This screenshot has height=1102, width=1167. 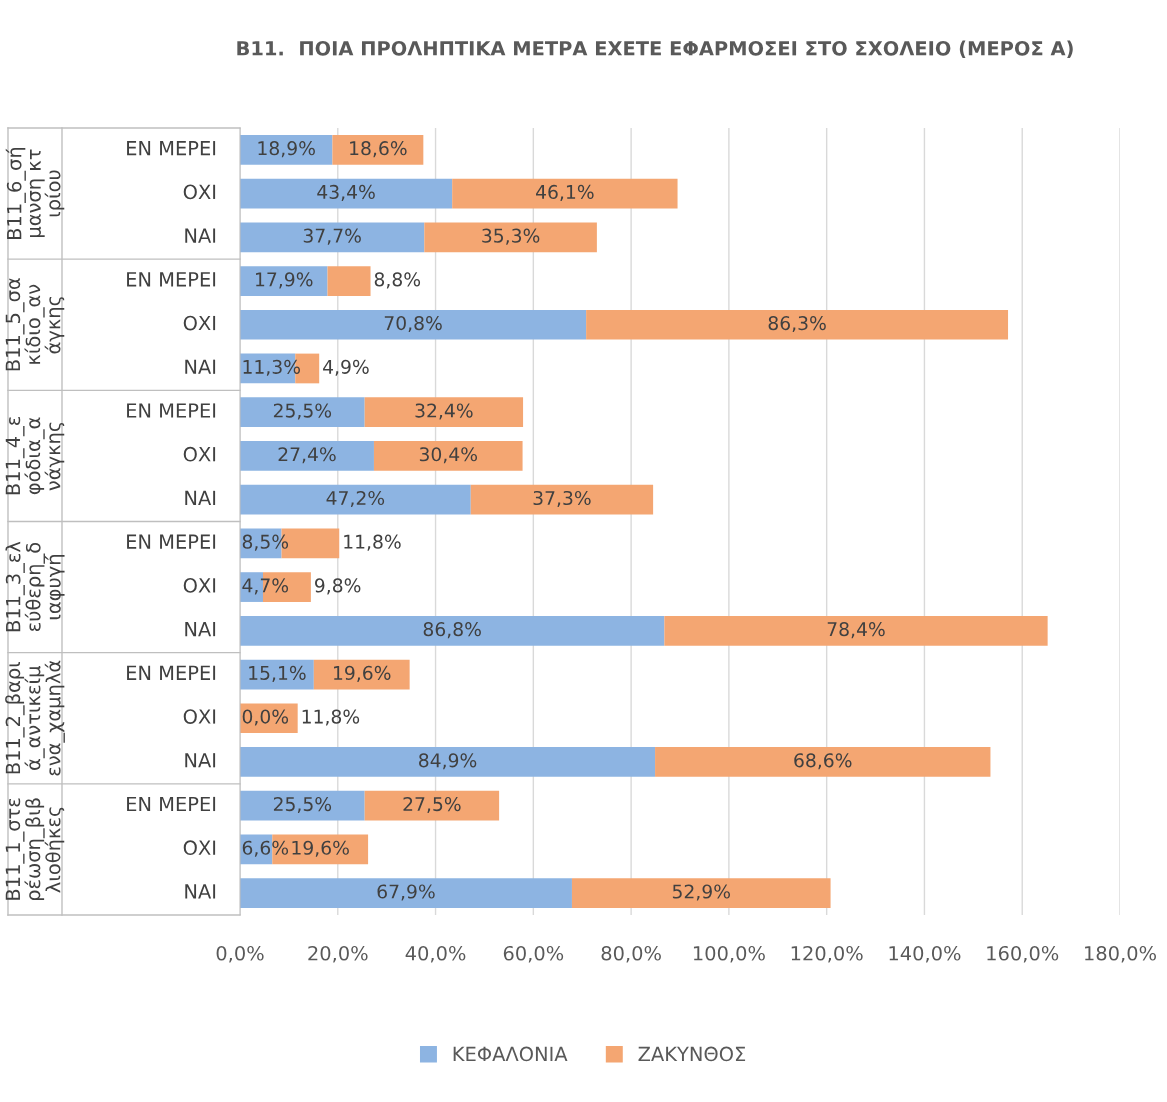 What do you see at coordinates (397, 280) in the screenshot?
I see `data-label: 8,8%` at bounding box center [397, 280].